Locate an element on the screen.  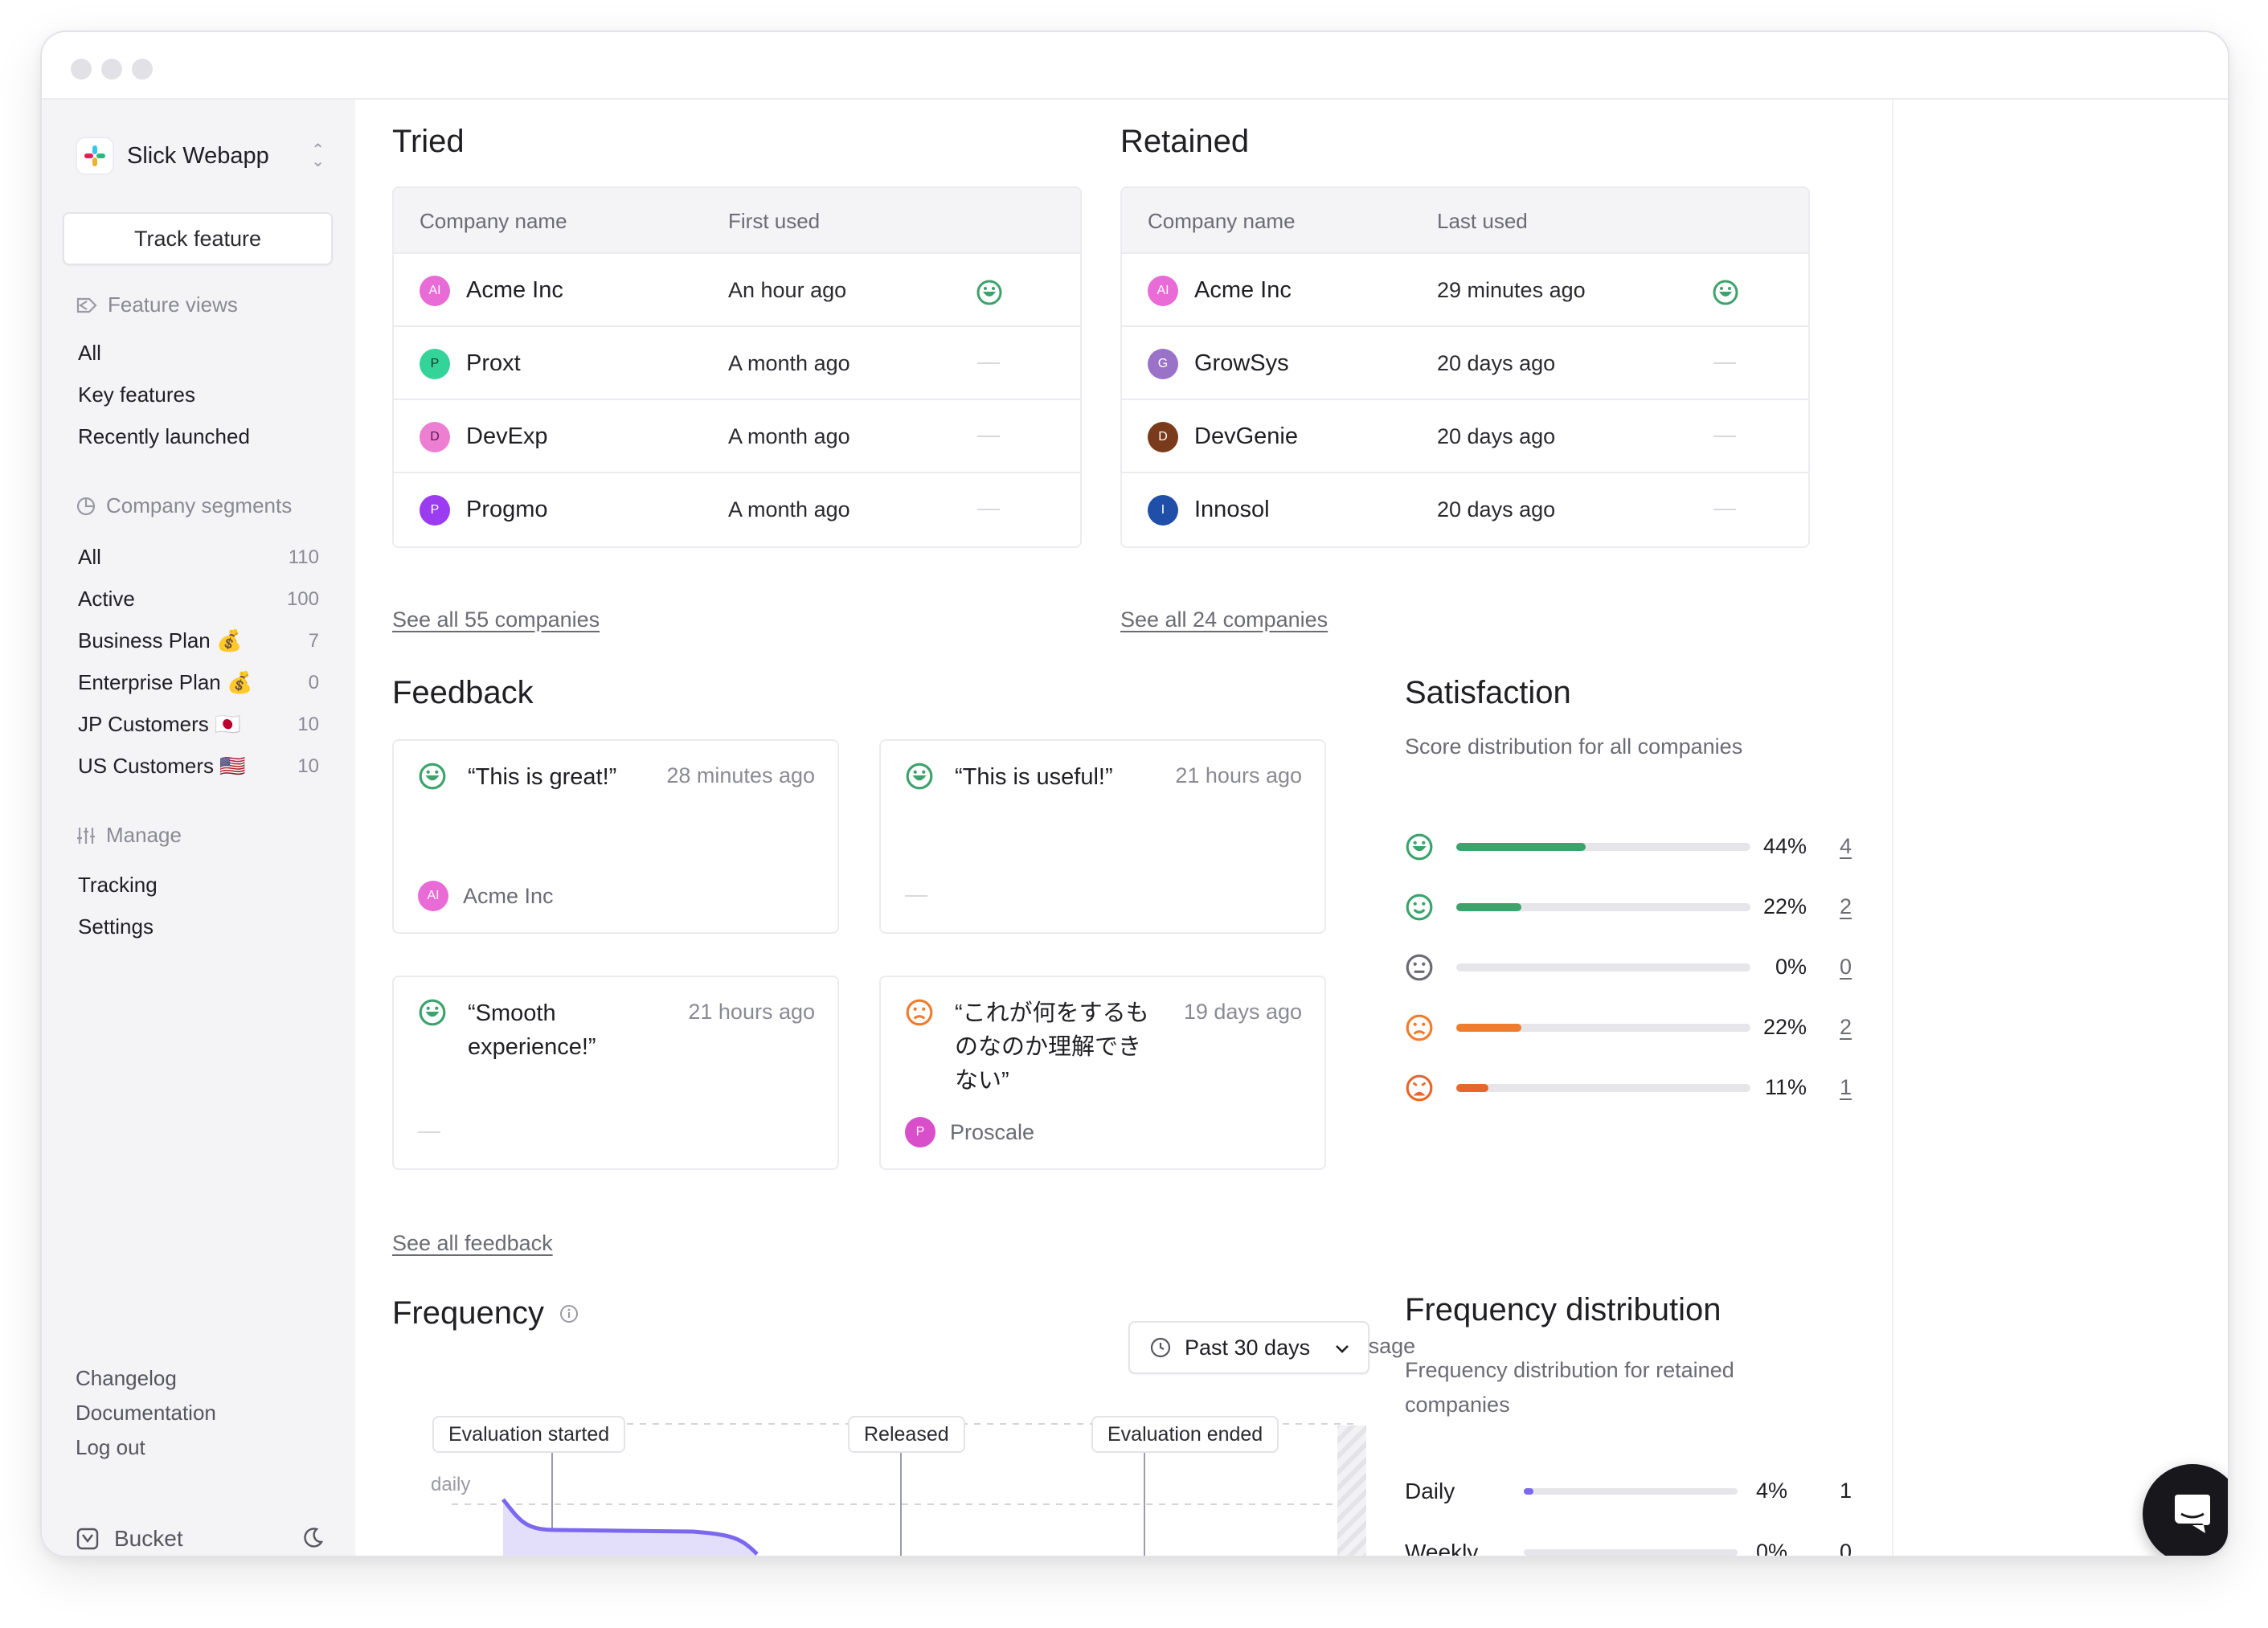
satisfaction-subtitle: Score distribution for all companies is located at coordinates (1574, 746).